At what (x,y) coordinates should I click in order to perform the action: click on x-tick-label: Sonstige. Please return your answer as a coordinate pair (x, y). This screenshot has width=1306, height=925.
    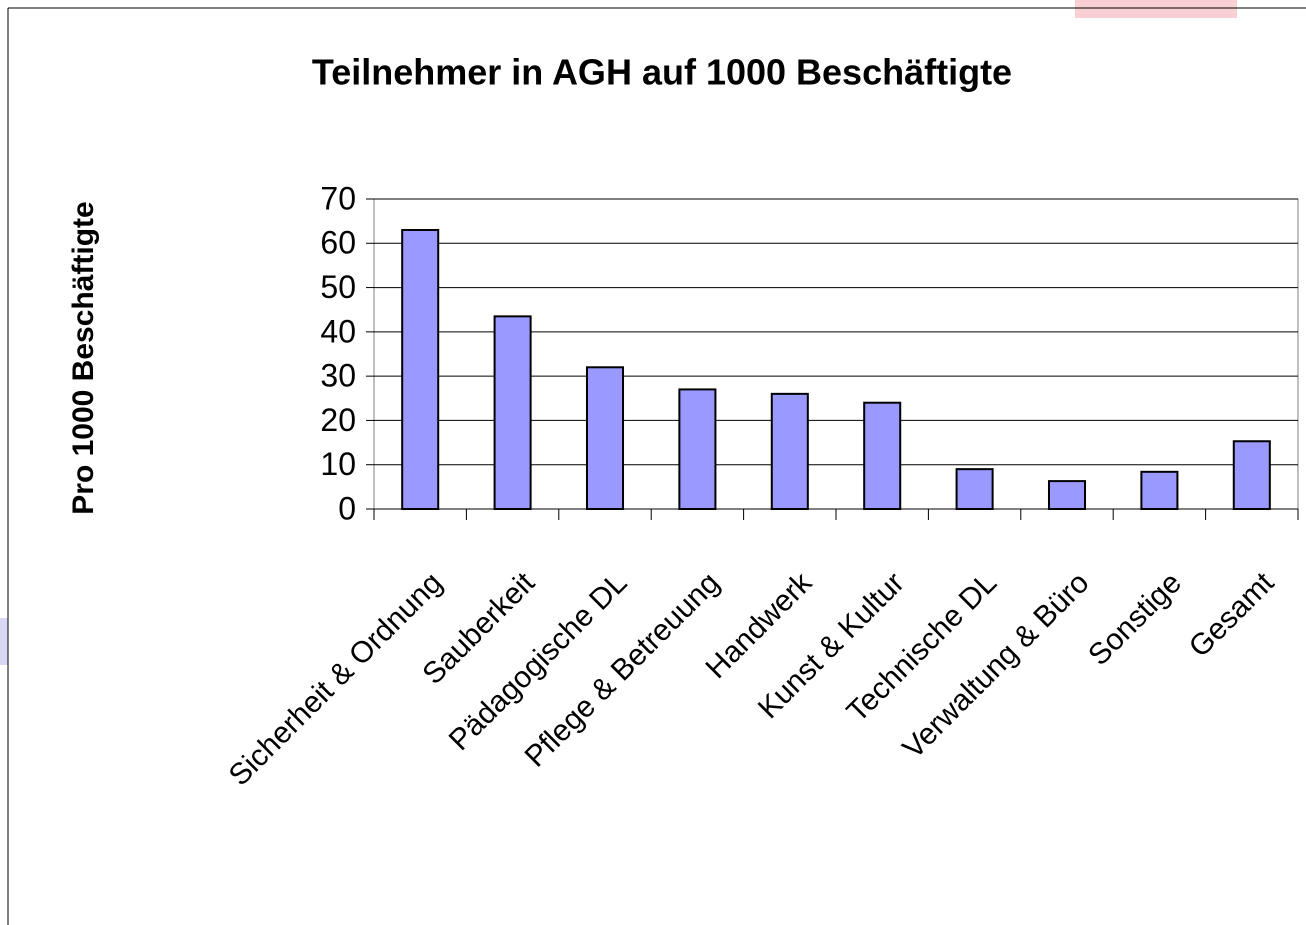
    Looking at the image, I should click on (1135, 619).